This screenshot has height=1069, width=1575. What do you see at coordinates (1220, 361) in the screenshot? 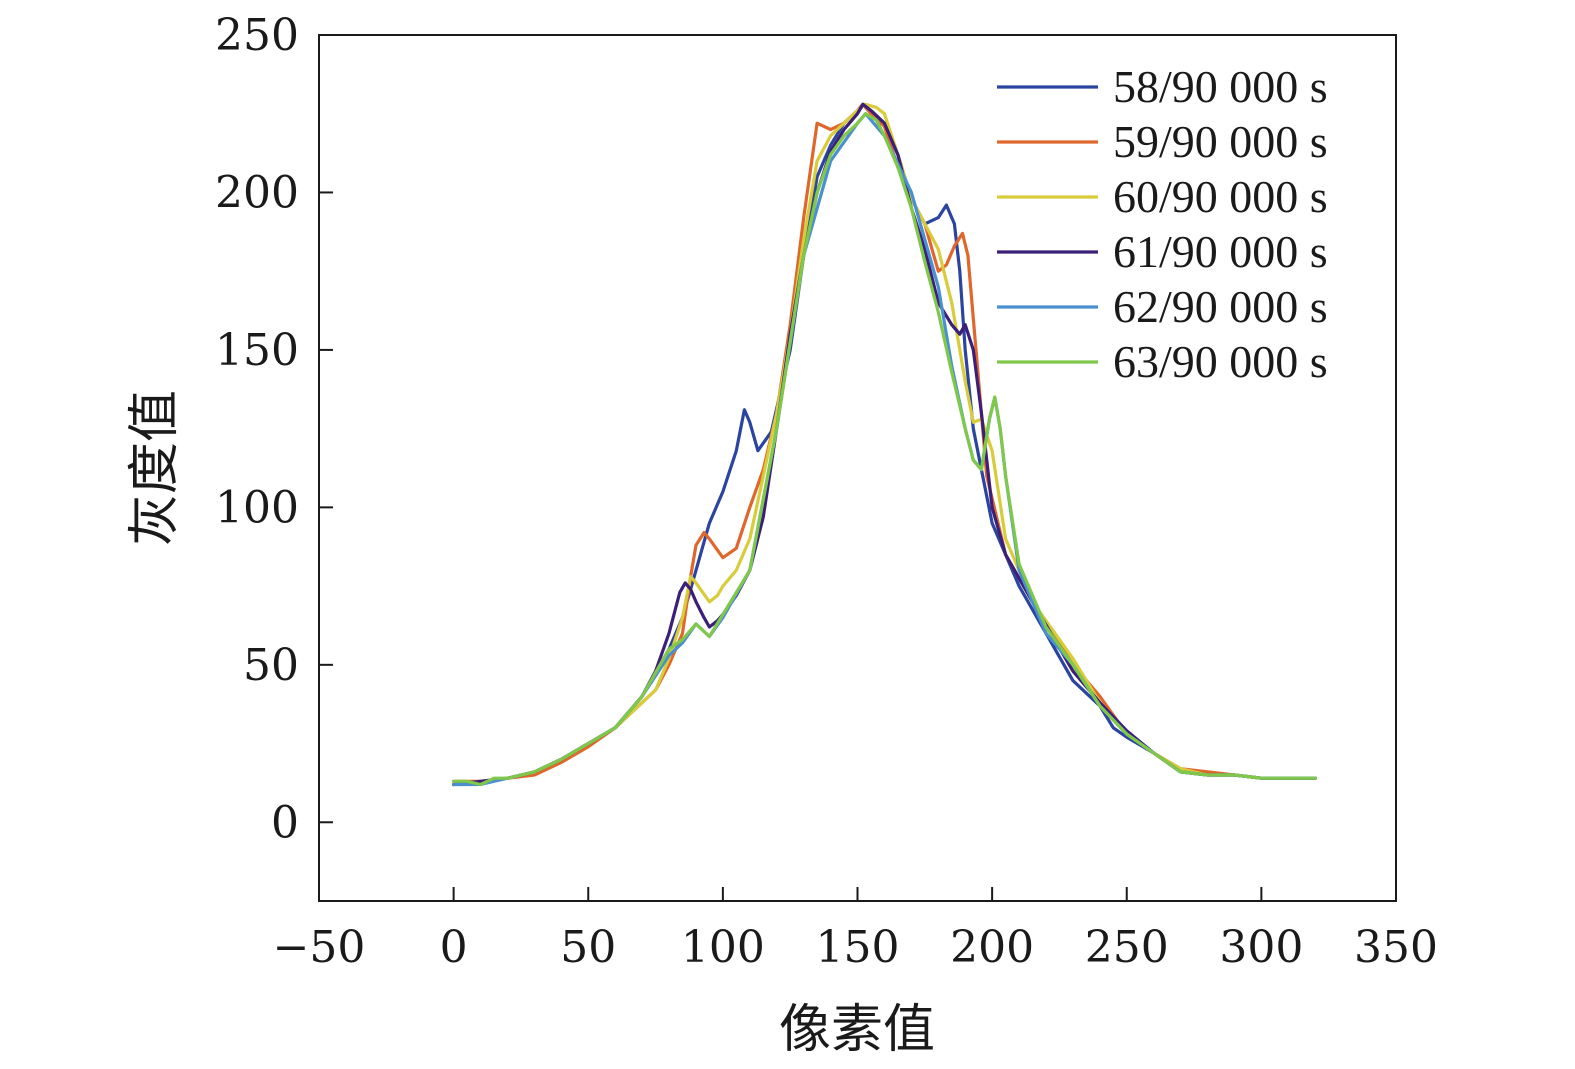
I see `legend-label-6: 63/90 000 s` at bounding box center [1220, 361].